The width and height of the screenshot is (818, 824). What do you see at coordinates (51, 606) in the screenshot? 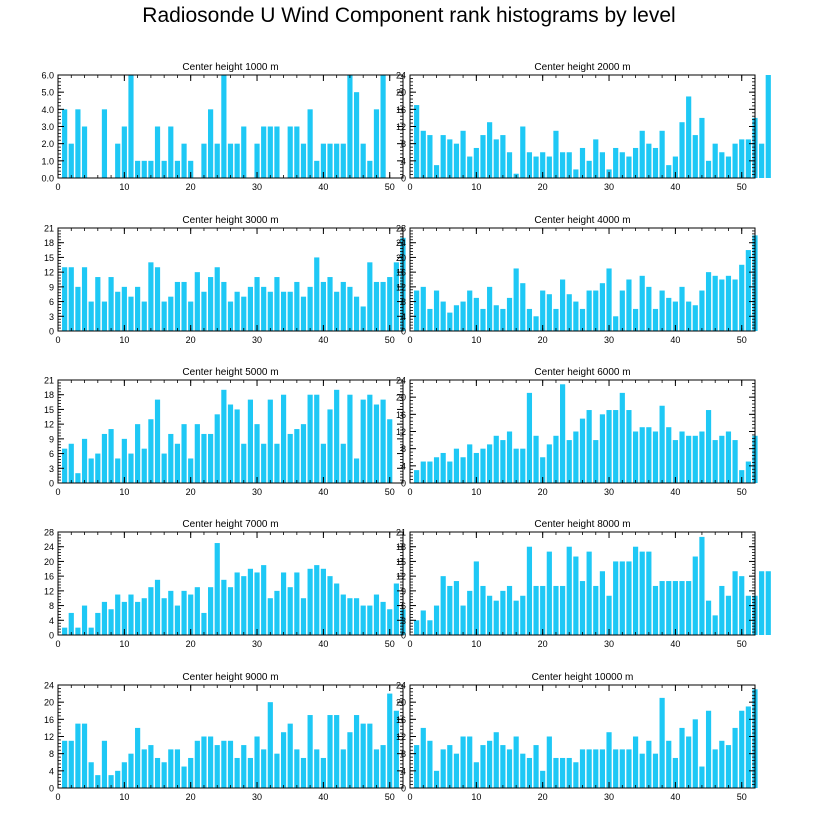
I see `y-tick-label: 8` at bounding box center [51, 606].